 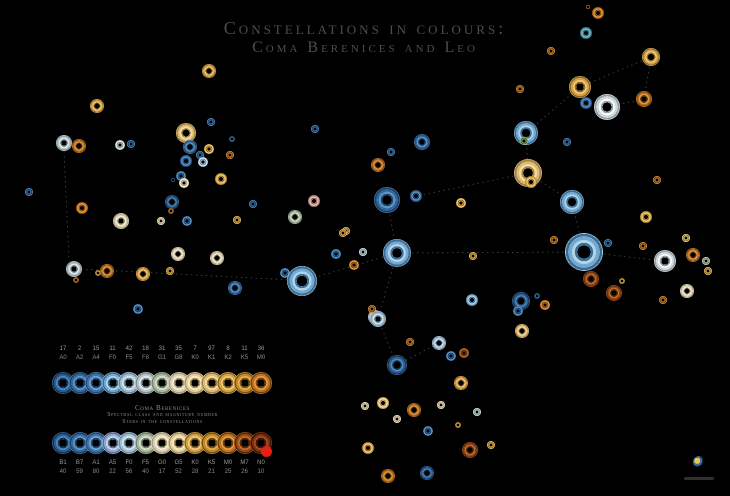 What do you see at coordinates (96, 349) in the screenshot?
I see `legend-count-label: 15` at bounding box center [96, 349].